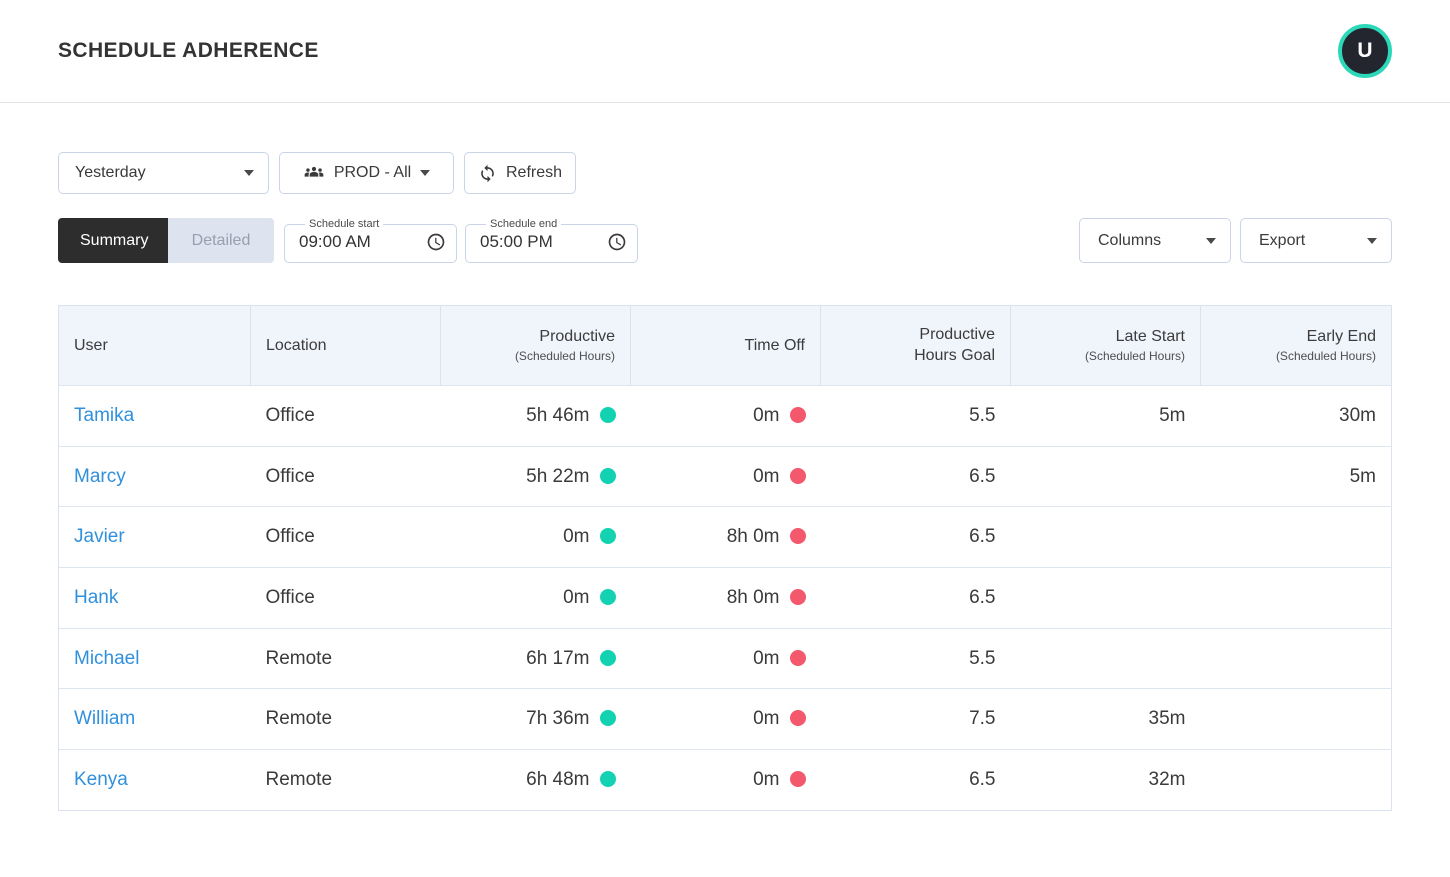 The height and width of the screenshot is (877, 1450). I want to click on cell-late-start: 32m, so click(1105, 780).